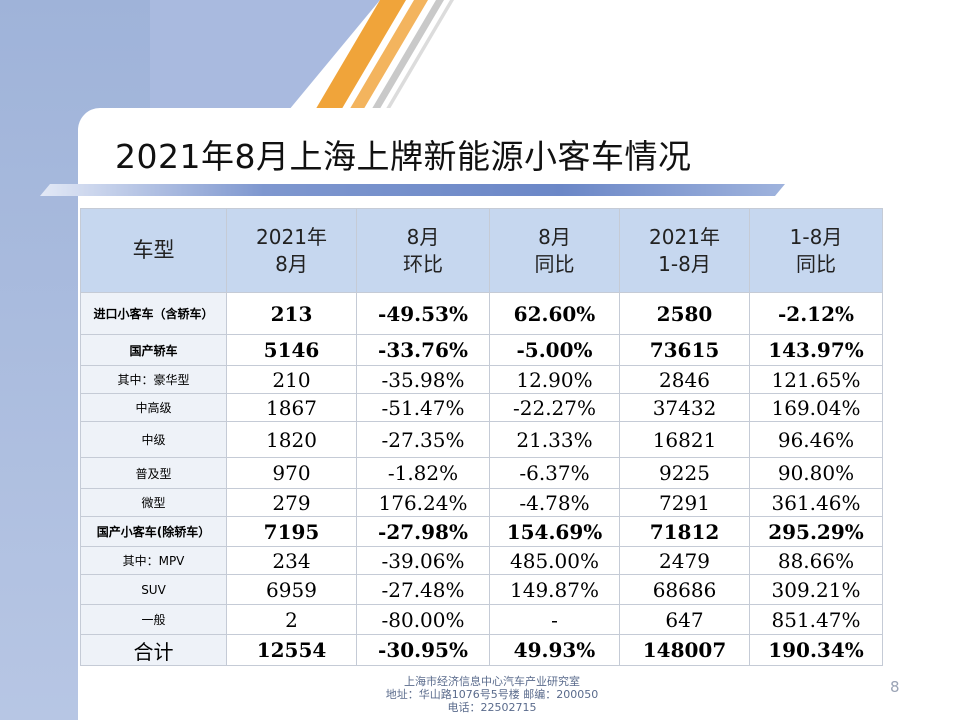 The height and width of the screenshot is (720, 960). I want to click on value-cell: 309.21%, so click(816, 589).